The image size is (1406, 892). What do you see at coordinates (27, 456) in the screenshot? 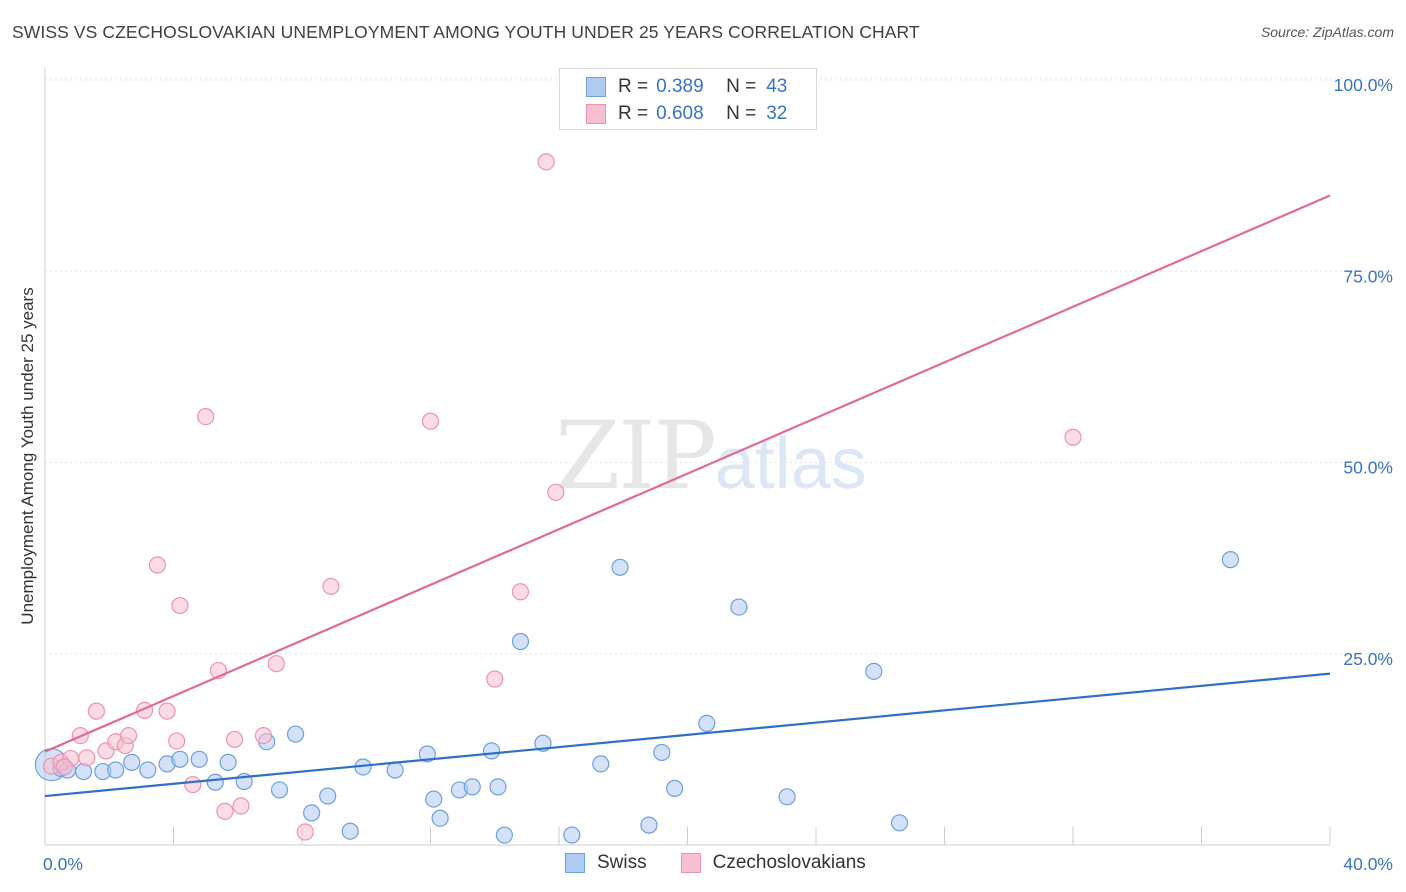
I see `y-axis-label: Unemployment Among Youth under 25 years` at bounding box center [27, 456].